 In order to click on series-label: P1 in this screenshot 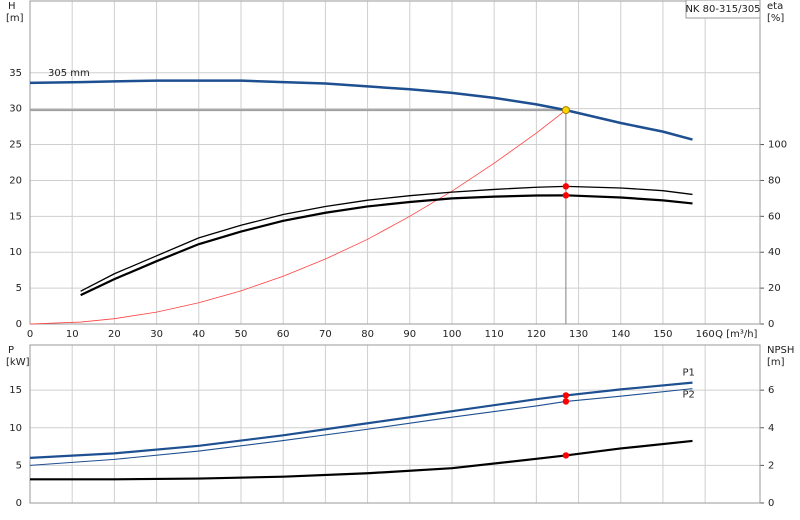, I will do `click(688, 373)`.